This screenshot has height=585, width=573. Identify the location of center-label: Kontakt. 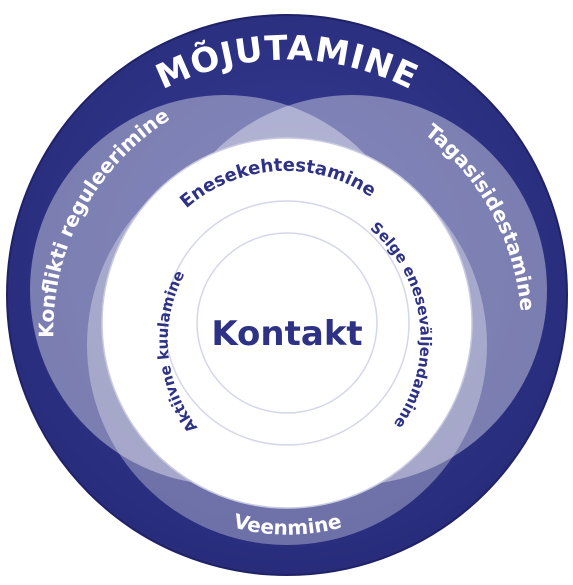
(286, 334).